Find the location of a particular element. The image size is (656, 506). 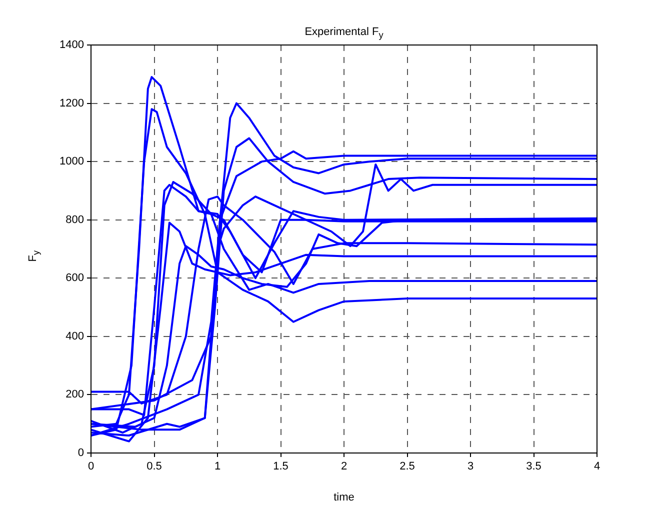

y-tick-label: 1400 is located at coordinates (72, 45).